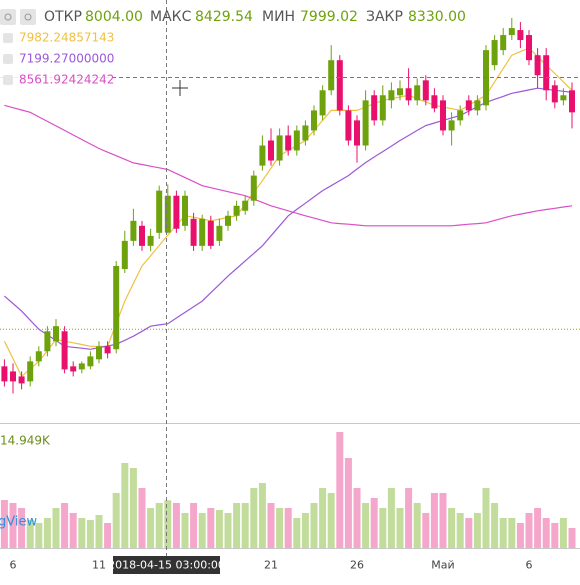 The height and width of the screenshot is (585, 580). Describe the element at coordinates (224, 17) in the screenshot. I see `readout-value: 8429.54` at that location.